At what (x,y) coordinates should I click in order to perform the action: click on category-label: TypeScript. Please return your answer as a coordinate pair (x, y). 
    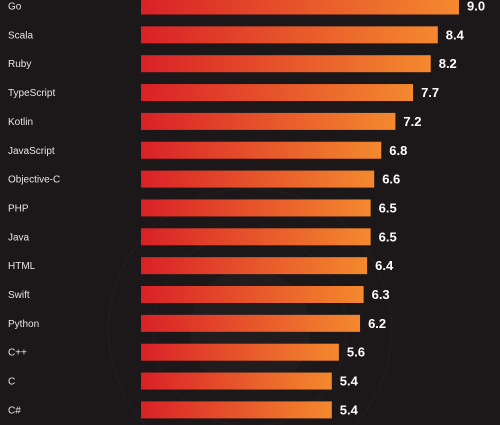
    Looking at the image, I should click on (31, 93).